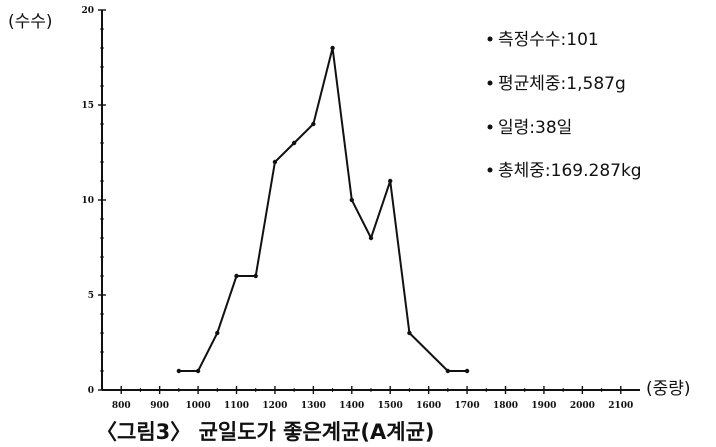  I want to click on y-tick-label: 5, so click(91, 296).